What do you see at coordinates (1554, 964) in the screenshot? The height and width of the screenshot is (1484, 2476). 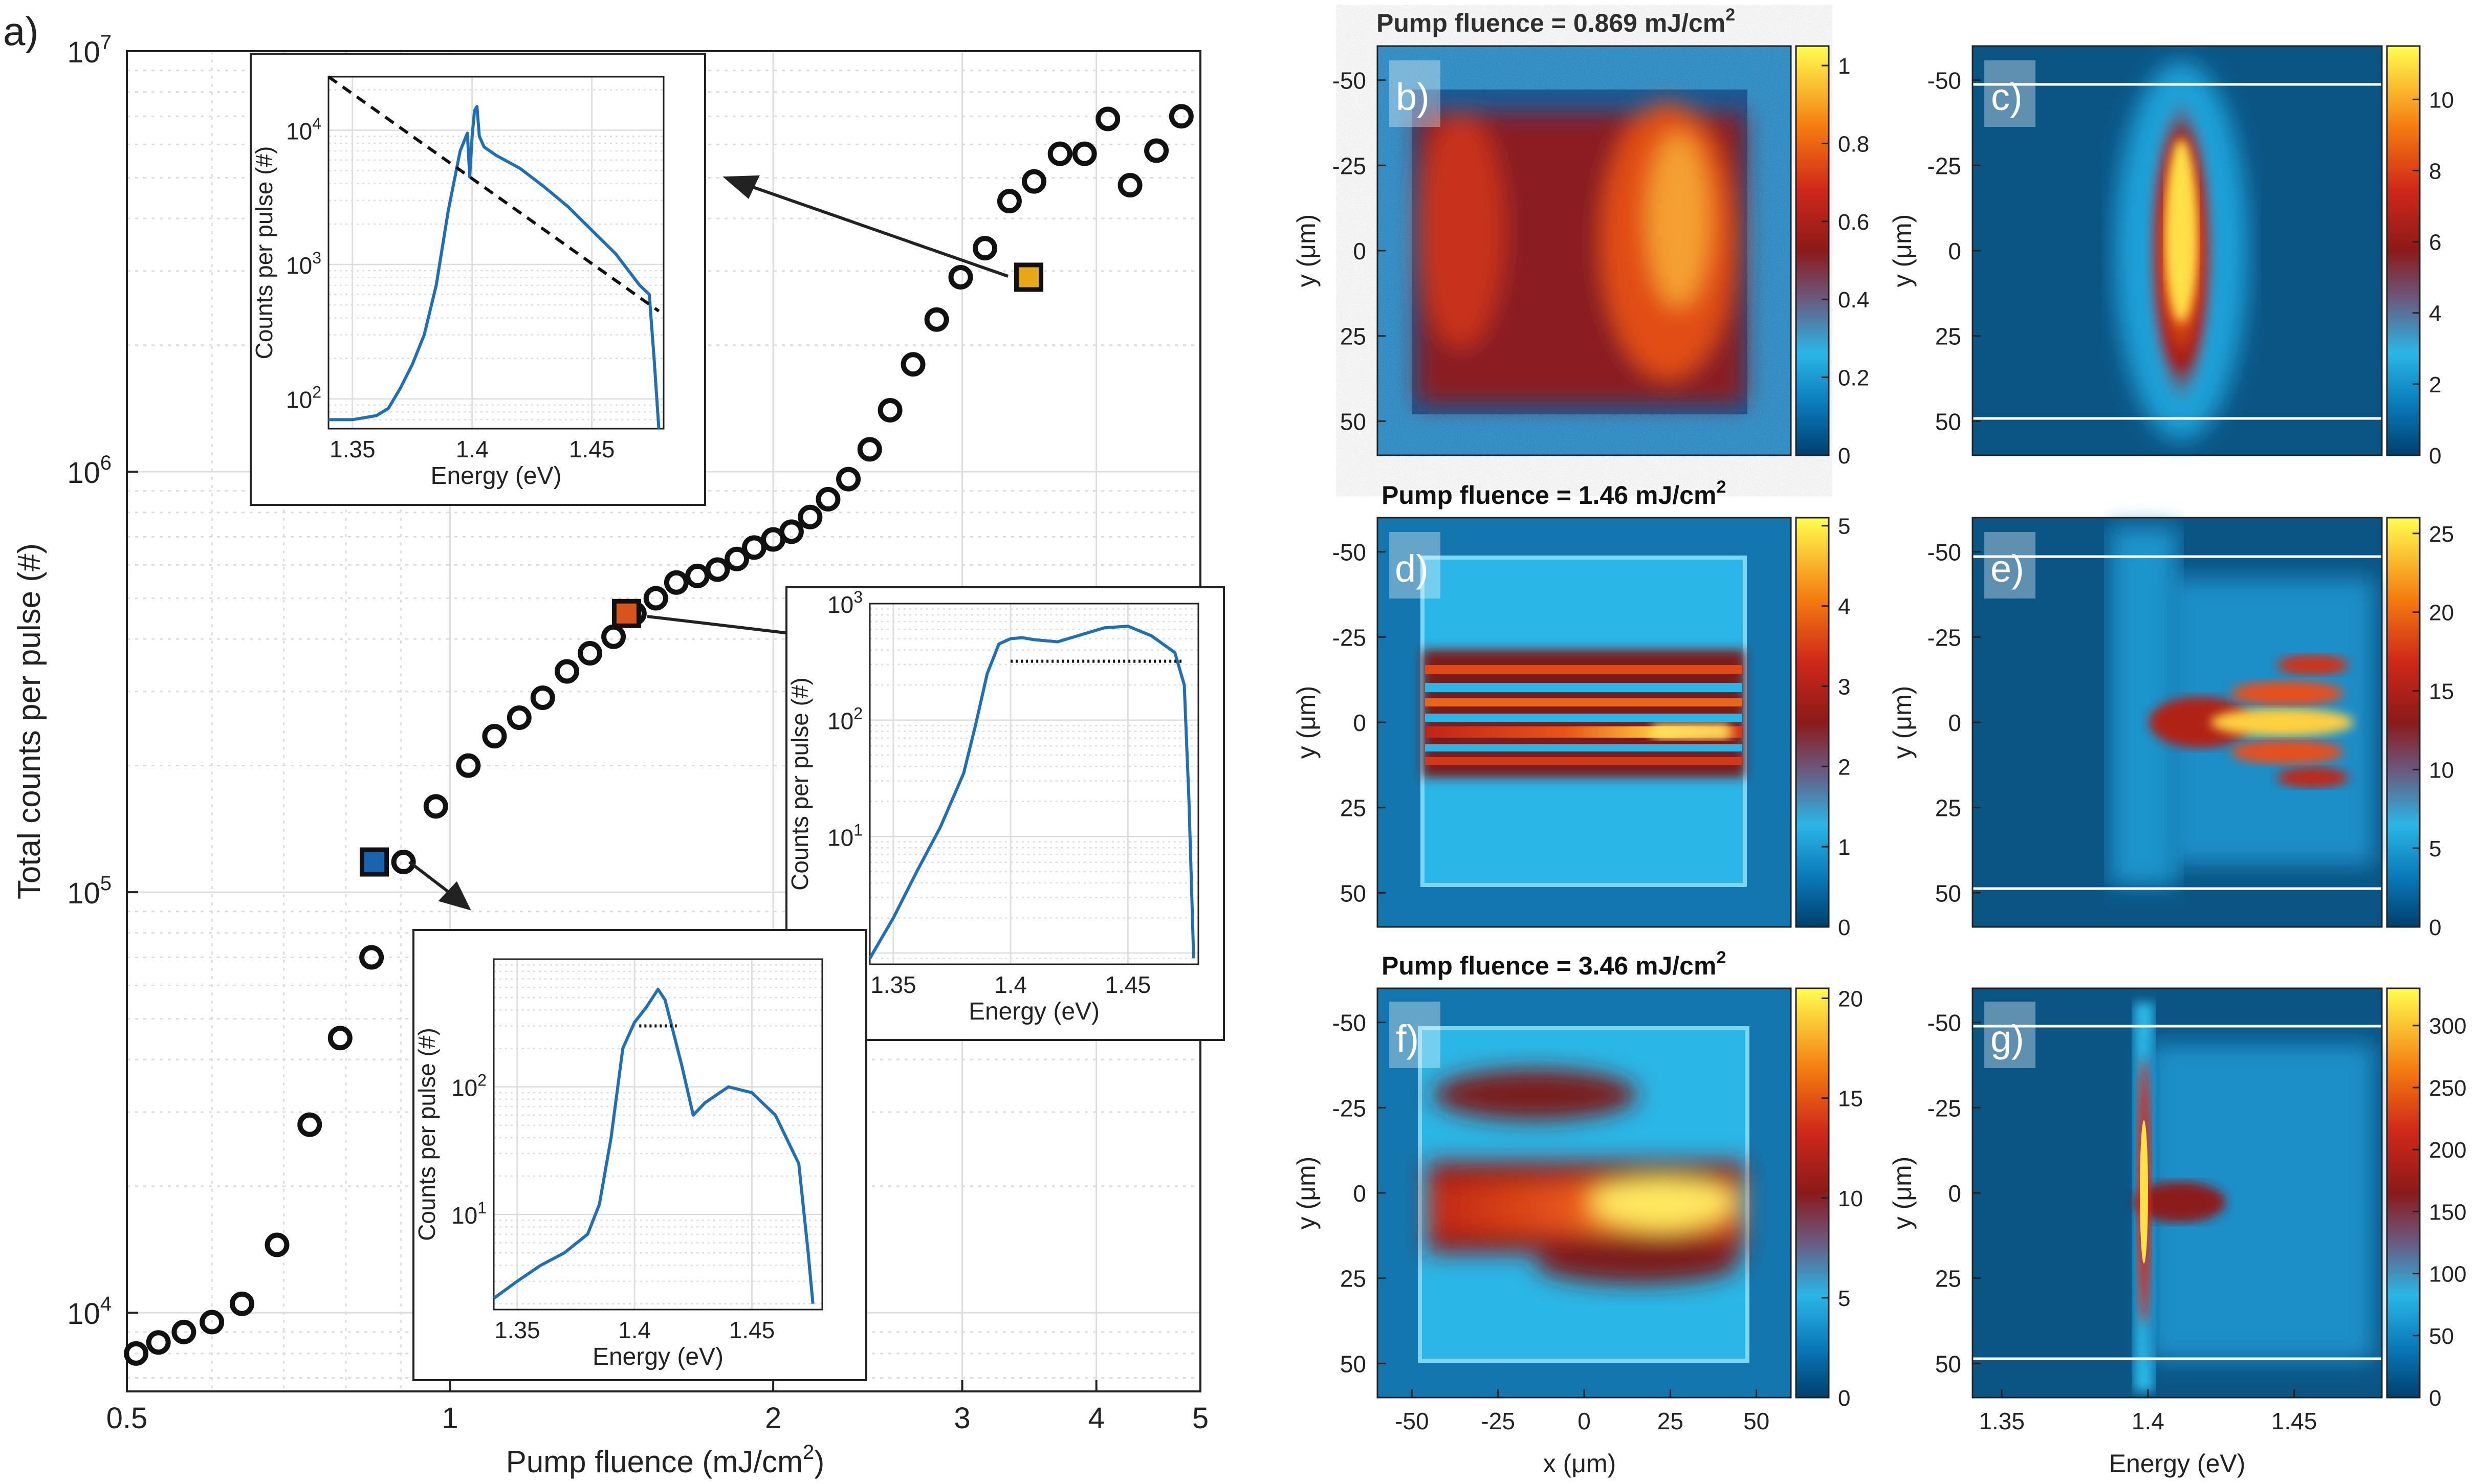 I see `panel-f-title: Pump fluence = 3.46 mJ/cm2` at bounding box center [1554, 964].